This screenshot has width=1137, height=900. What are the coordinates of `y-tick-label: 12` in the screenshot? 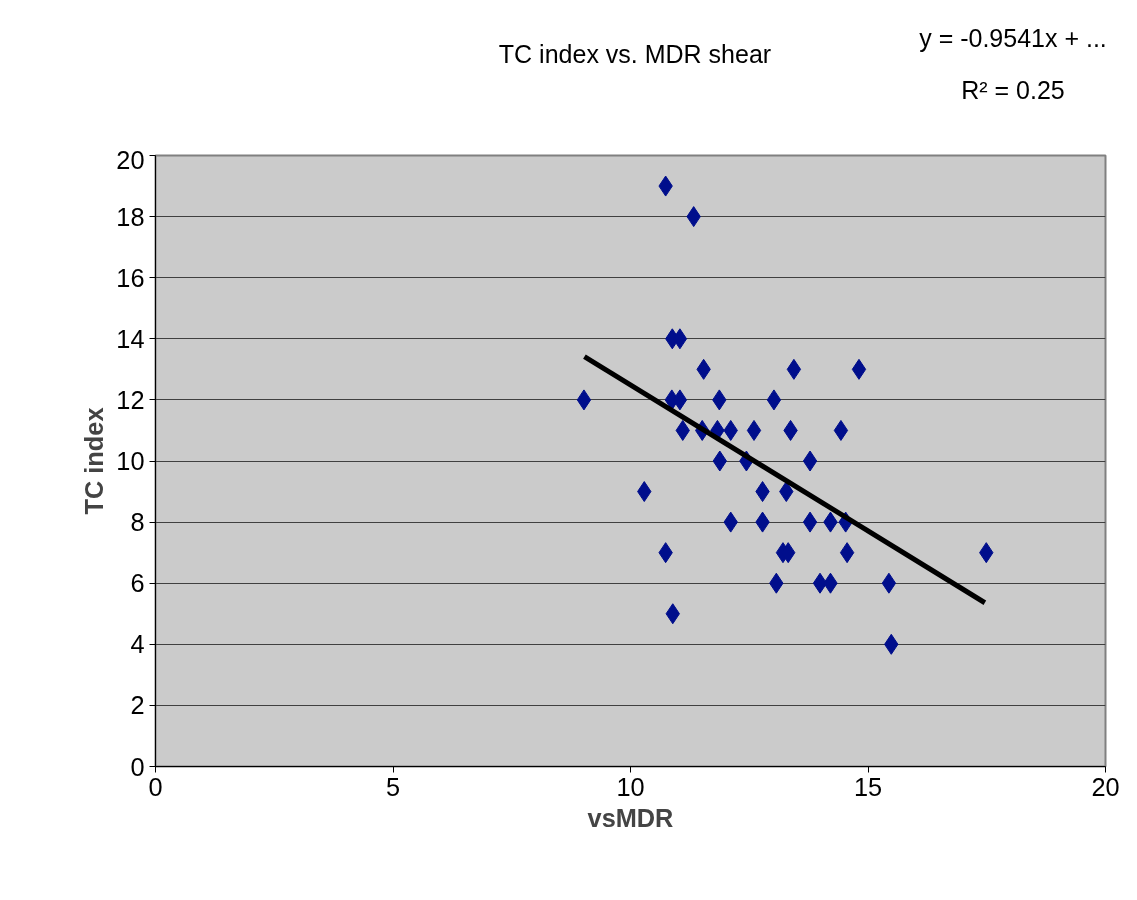 It's located at (130, 399).